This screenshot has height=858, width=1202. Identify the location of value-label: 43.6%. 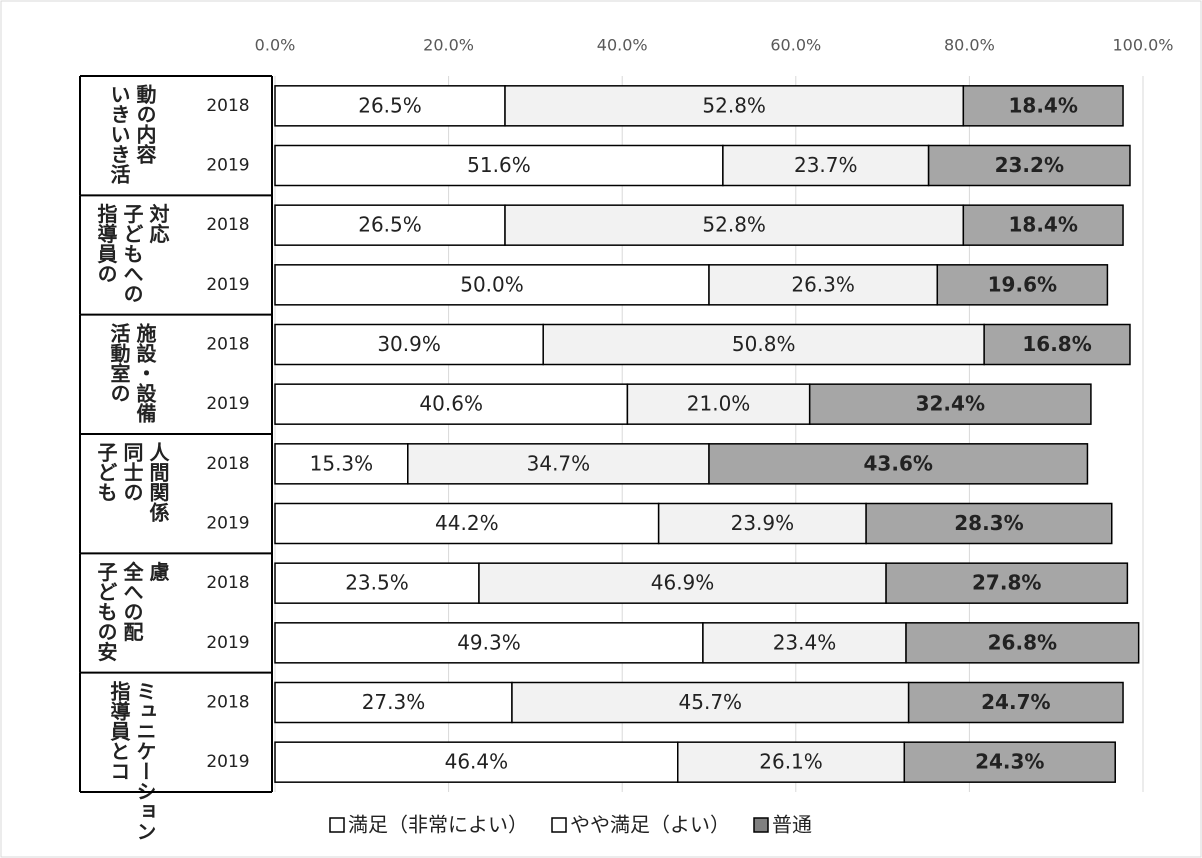
(898, 463).